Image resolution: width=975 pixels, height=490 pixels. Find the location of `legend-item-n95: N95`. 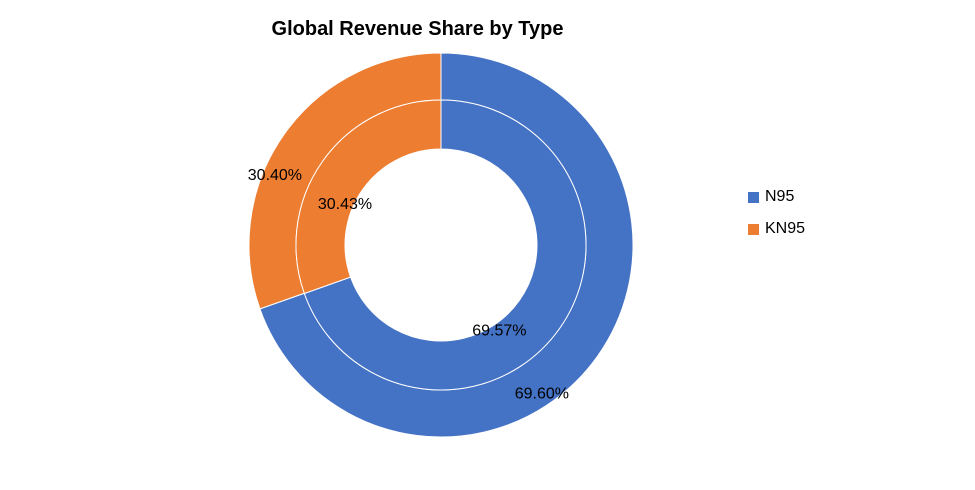

legend-item-n95: N95 is located at coordinates (776, 197).